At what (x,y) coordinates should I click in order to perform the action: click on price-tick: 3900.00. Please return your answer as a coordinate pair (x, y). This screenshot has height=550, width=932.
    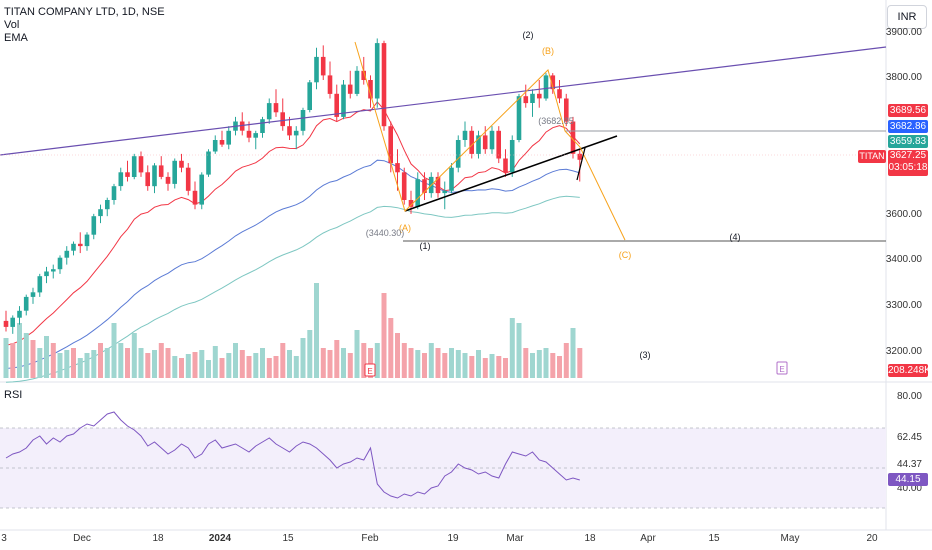
    Looking at the image, I should click on (903, 32).